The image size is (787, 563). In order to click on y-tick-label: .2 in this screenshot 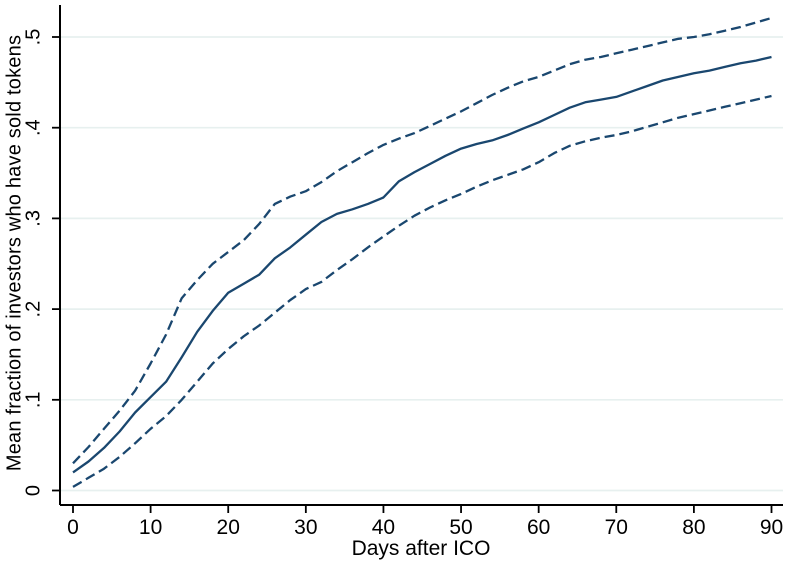, I will do `click(33, 309)`.